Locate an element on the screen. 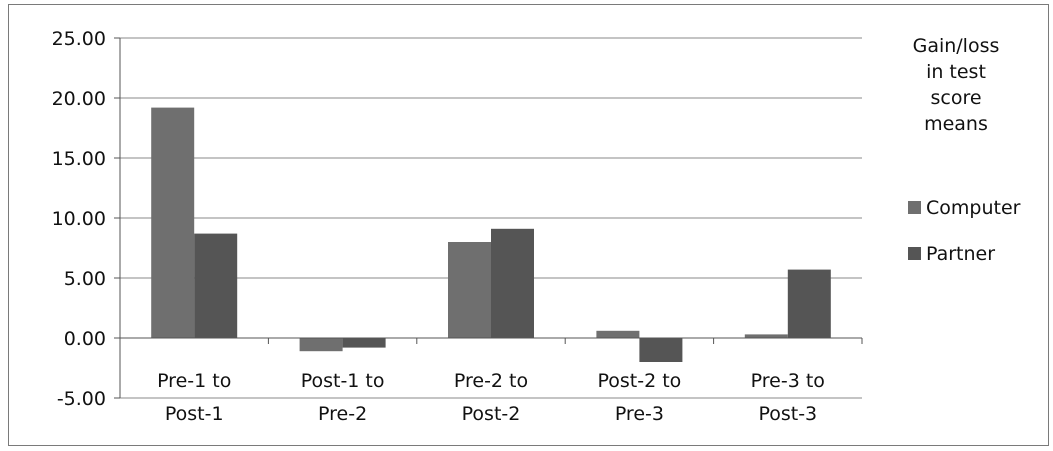 This screenshot has width=1053, height=451. legend-title-line: Gain/loss is located at coordinates (956, 46).